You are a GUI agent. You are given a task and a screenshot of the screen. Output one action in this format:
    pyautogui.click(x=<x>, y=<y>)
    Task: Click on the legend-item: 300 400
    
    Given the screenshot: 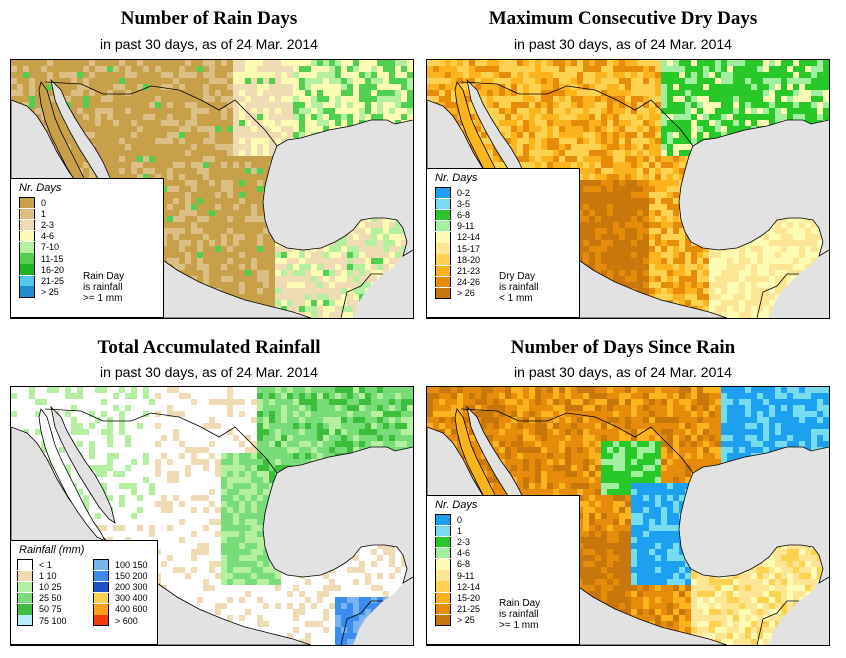 What is the action you would take?
    pyautogui.click(x=128, y=598)
    